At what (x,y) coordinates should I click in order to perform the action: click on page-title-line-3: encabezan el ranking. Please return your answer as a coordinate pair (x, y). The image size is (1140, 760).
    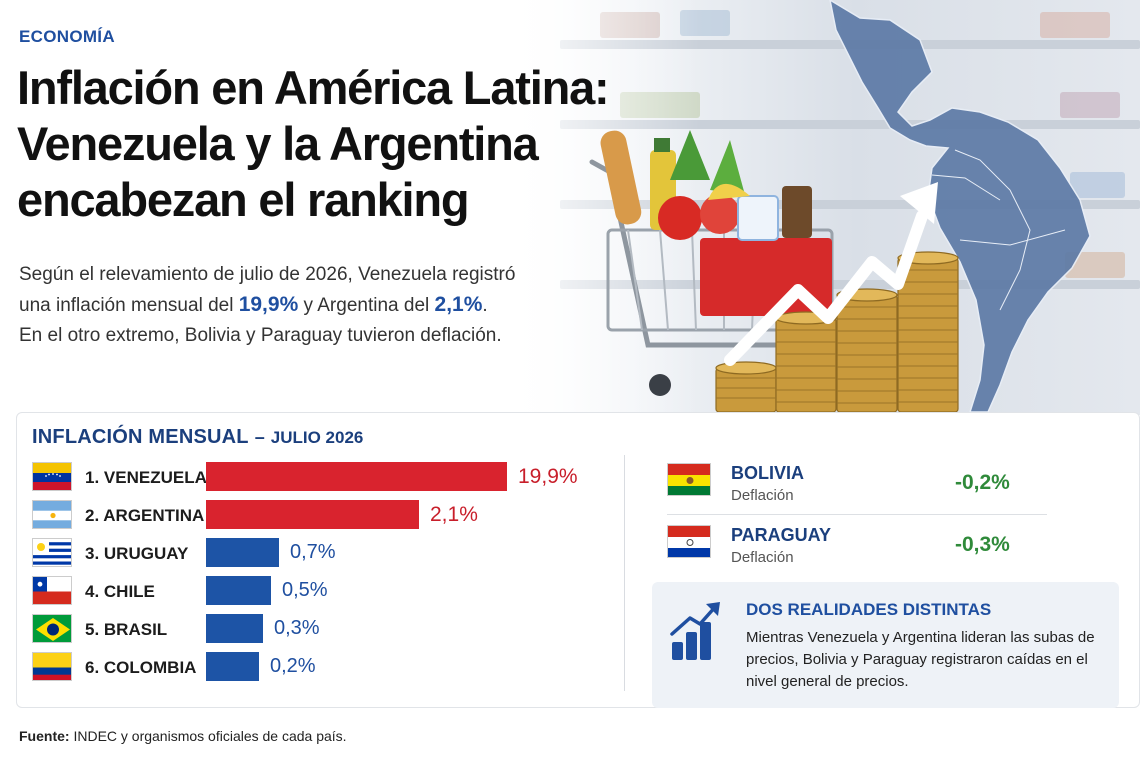
    Looking at the image, I should click on (243, 199).